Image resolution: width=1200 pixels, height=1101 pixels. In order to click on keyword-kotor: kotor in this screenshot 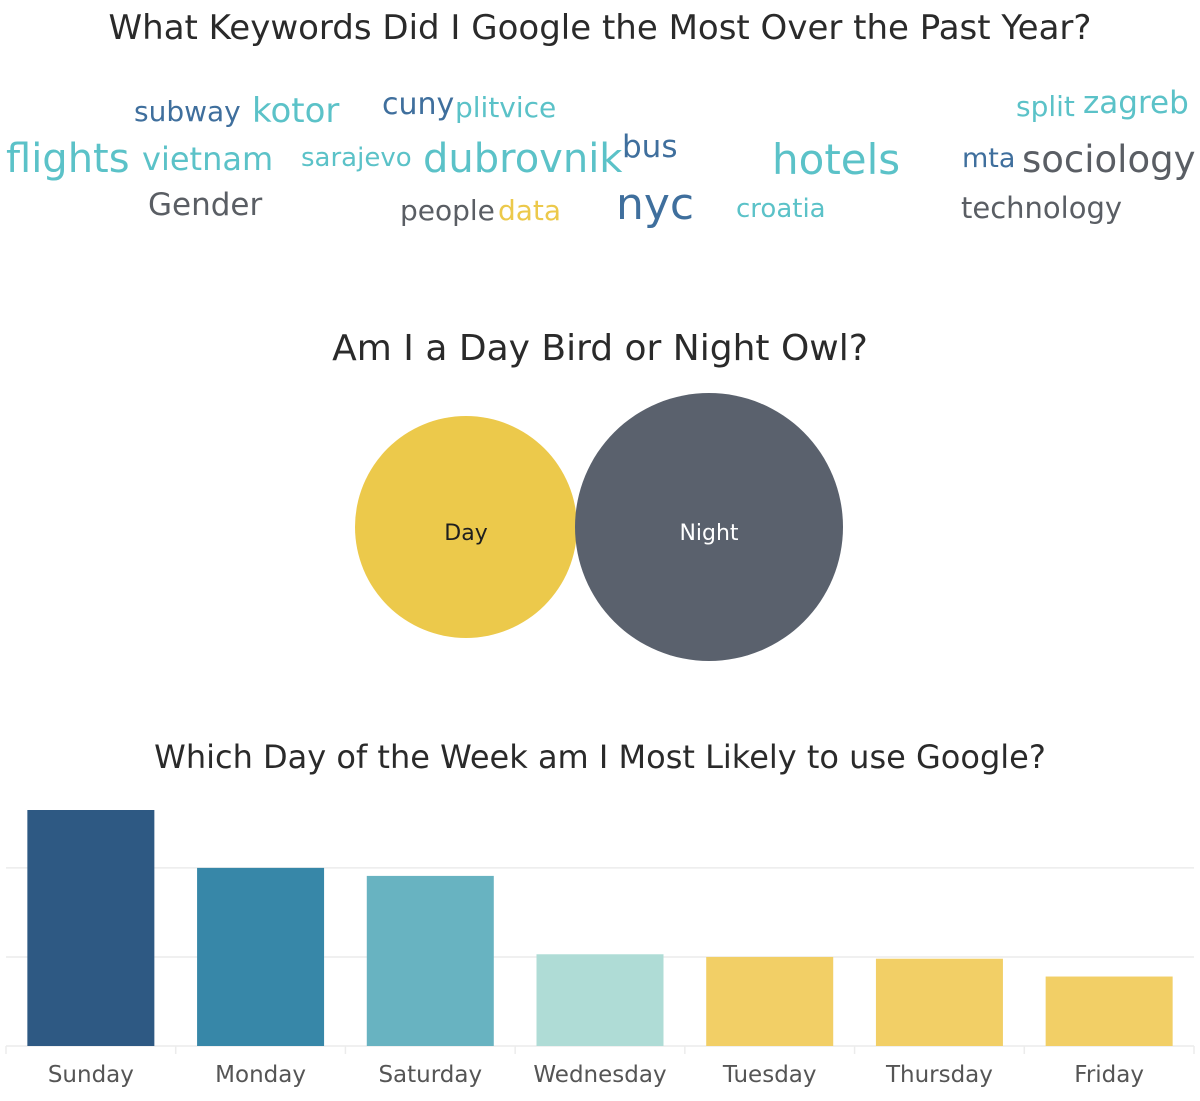, I will do `click(296, 111)`.